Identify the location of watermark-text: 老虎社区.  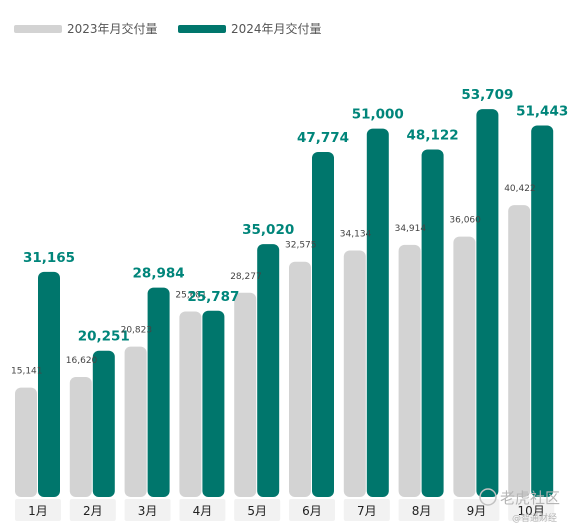
(530, 498).